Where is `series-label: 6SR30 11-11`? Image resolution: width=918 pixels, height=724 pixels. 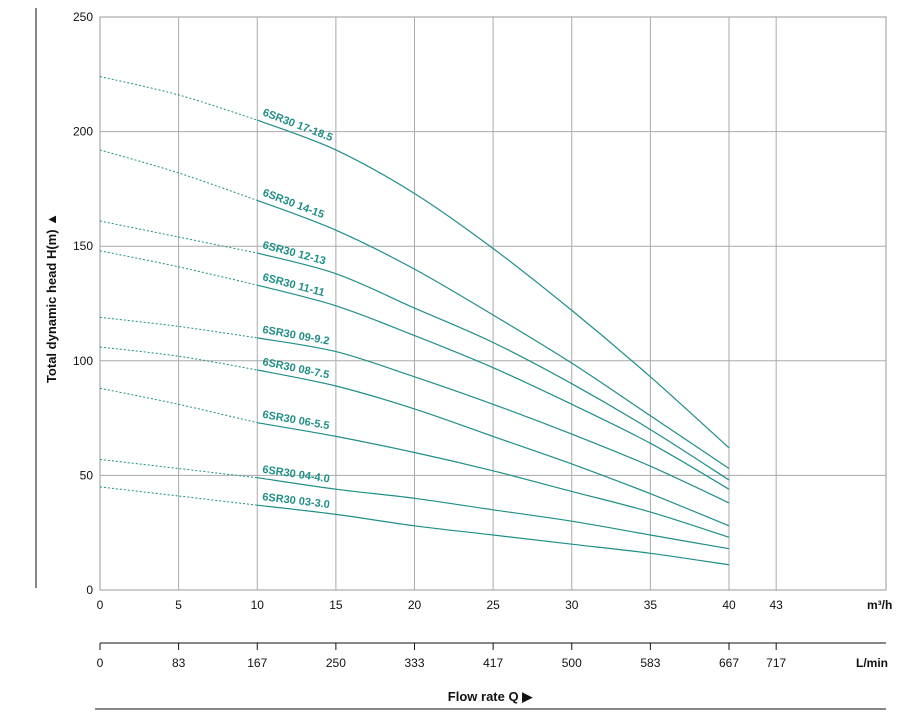 series-label: 6SR30 11-11 is located at coordinates (293, 285).